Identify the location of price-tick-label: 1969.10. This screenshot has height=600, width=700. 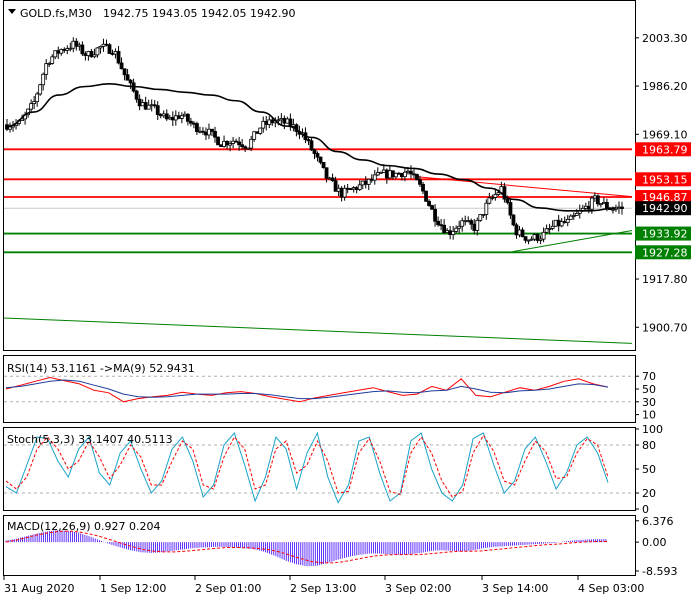
(665, 134).